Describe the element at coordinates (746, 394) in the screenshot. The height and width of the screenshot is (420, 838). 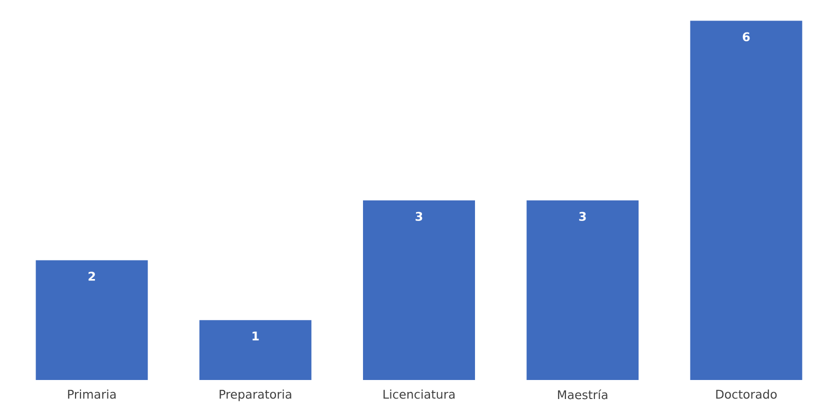
I see `x-tick-label: Doctorado` at that location.